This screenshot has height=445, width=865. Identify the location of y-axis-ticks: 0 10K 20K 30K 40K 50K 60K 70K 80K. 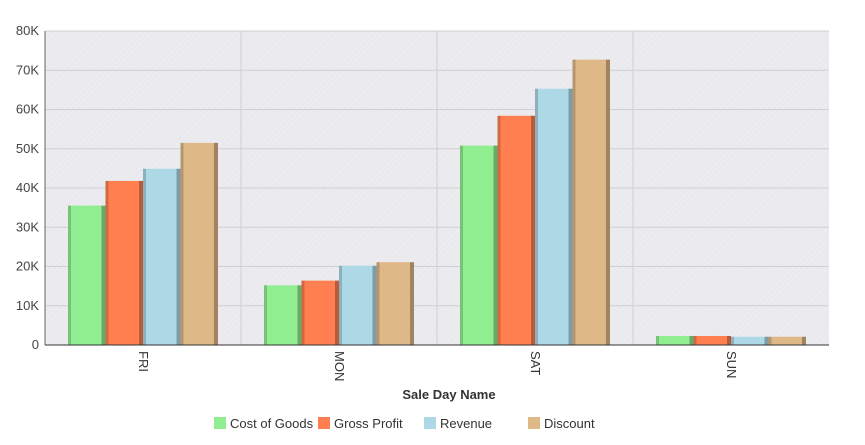
(27, 187).